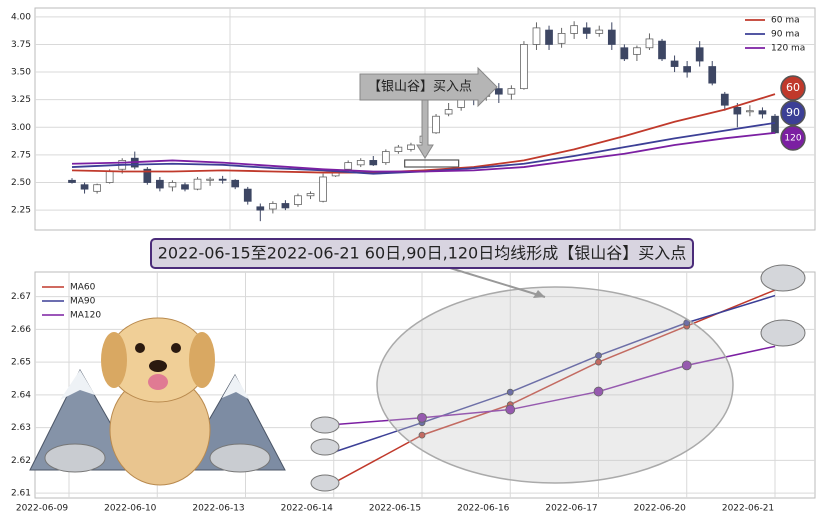 The height and width of the screenshot is (524, 822). What do you see at coordinates (21, 17) in the screenshot?
I see `y-tick-label: 4.00` at bounding box center [21, 17].